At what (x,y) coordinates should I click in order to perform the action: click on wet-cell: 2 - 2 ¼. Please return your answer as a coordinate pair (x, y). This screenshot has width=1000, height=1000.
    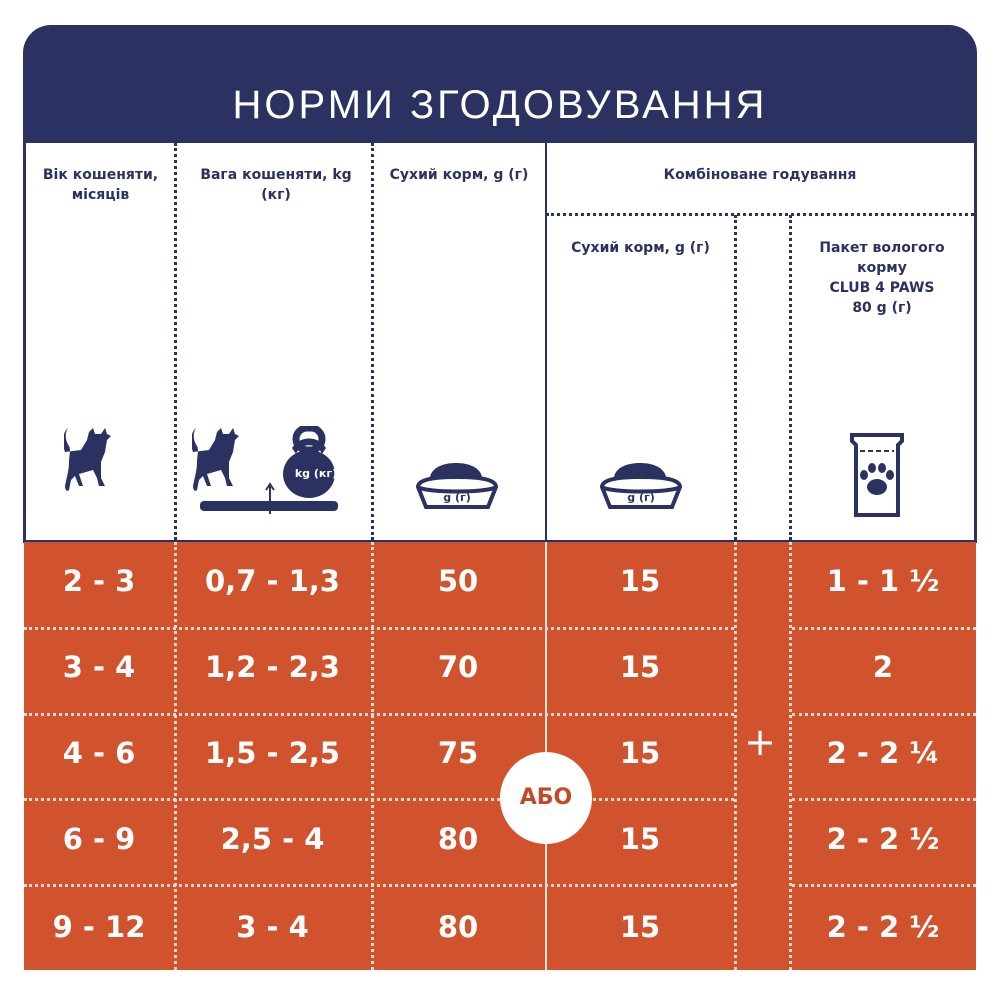
    Looking at the image, I should click on (883, 753).